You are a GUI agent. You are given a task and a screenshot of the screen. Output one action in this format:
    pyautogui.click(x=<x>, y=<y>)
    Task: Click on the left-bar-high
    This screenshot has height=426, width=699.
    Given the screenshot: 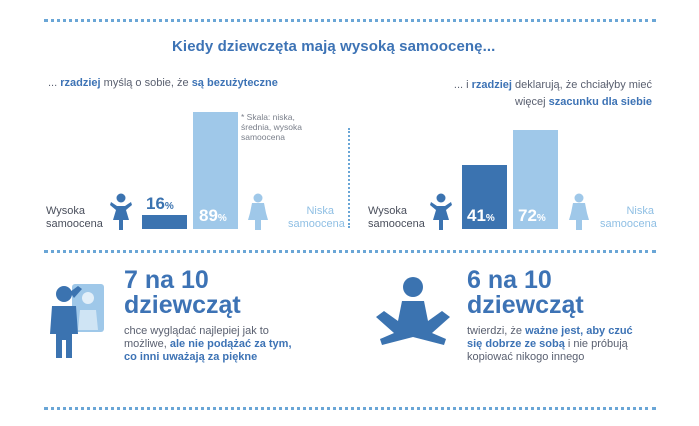 What is the action you would take?
    pyautogui.click(x=164, y=222)
    